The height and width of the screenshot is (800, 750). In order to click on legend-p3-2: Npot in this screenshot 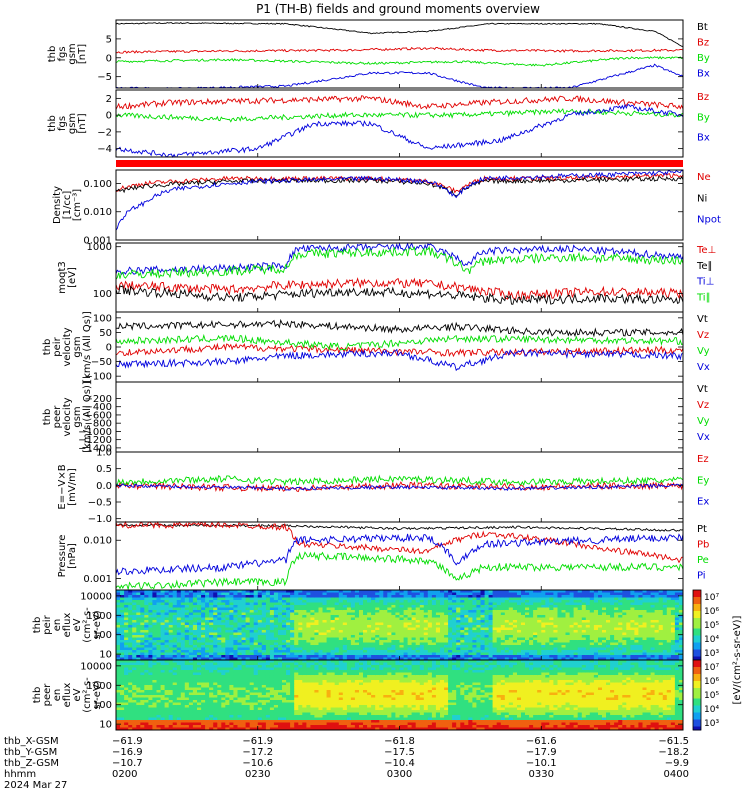, I will do `click(709, 220)`.